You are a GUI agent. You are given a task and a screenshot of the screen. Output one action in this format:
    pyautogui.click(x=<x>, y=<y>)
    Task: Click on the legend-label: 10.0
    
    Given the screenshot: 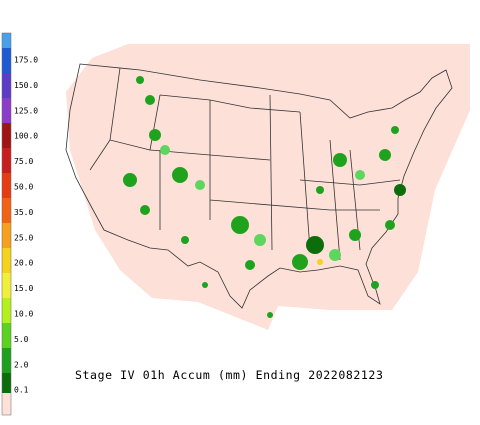 What is the action you would take?
    pyautogui.click(x=23, y=314)
    